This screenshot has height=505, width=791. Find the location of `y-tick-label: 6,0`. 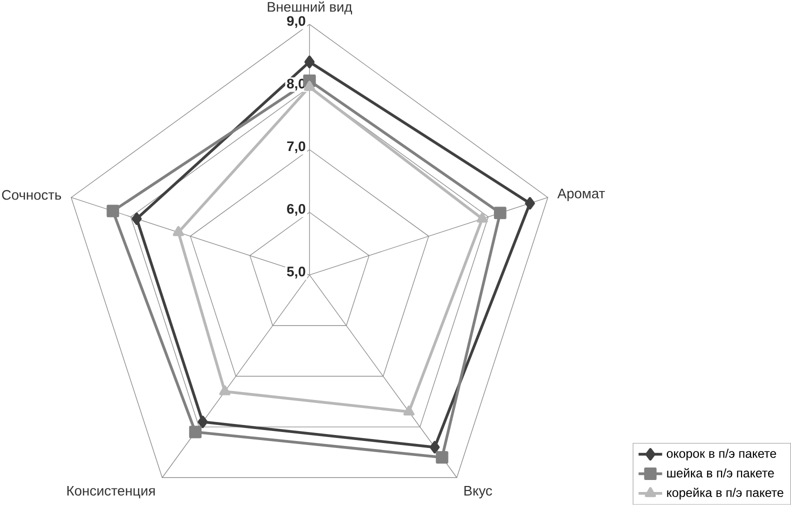

y-tick-label: 6,0 is located at coordinates (296, 210).